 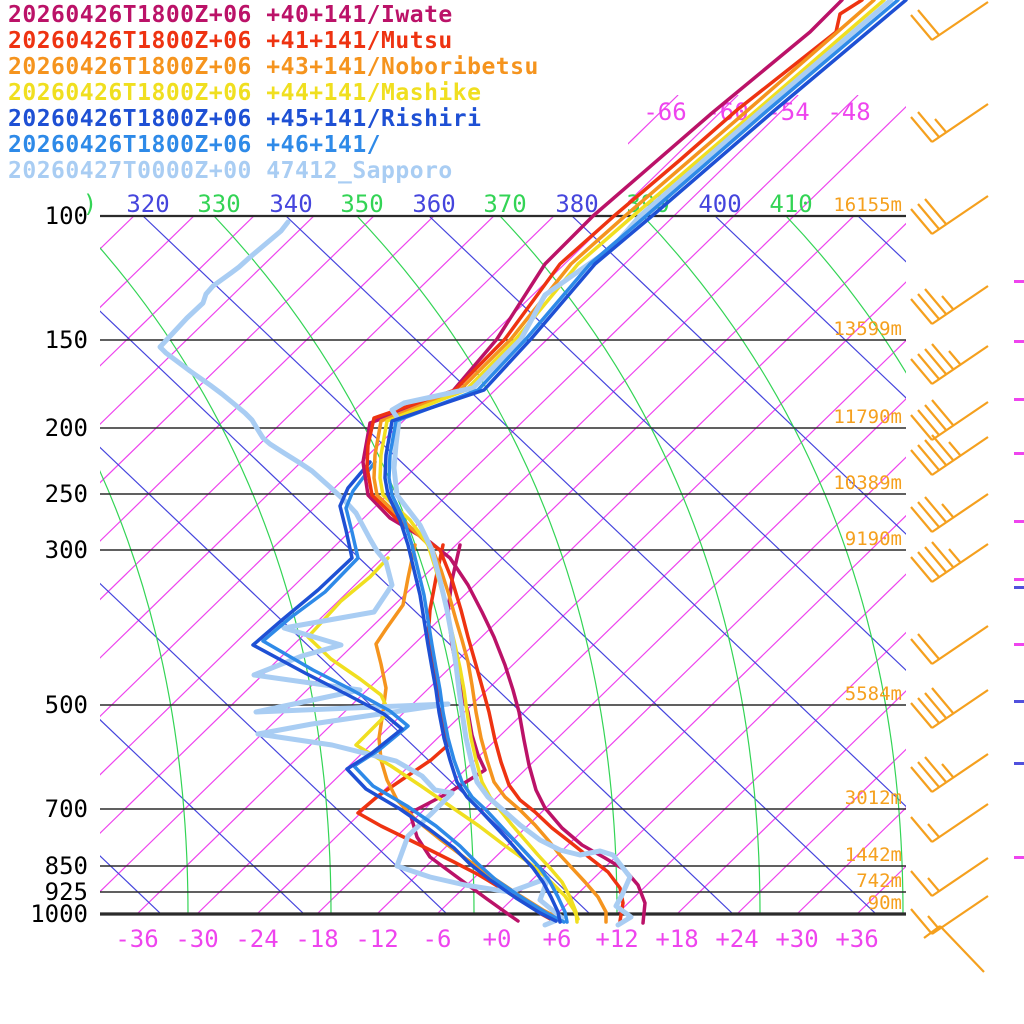 I want to click on height-label: 16155m, so click(x=867, y=205).